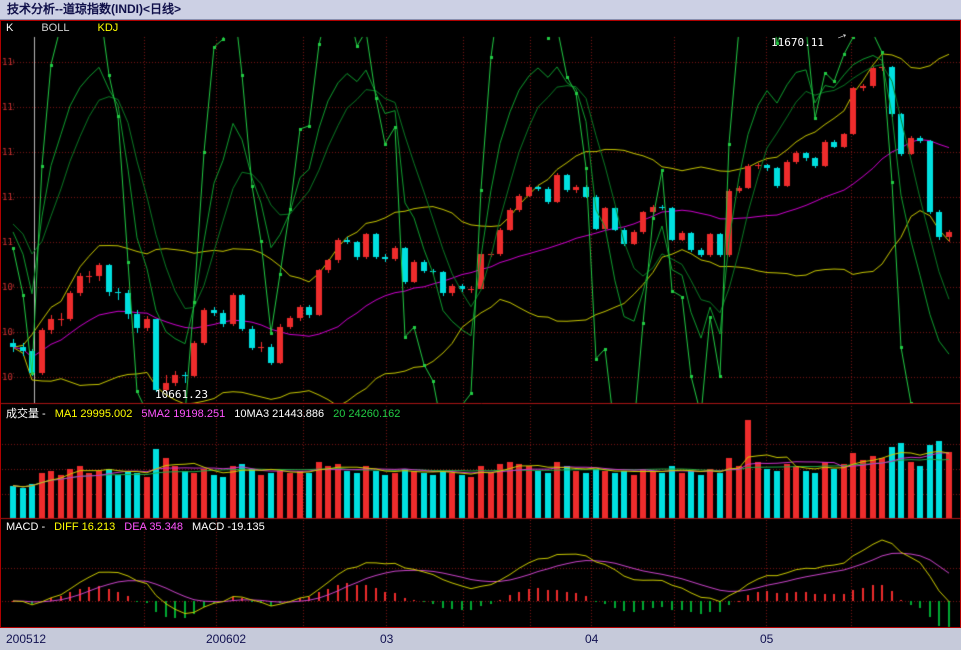  What do you see at coordinates (226, 639) in the screenshot?
I see `date-label: 200602` at bounding box center [226, 639].